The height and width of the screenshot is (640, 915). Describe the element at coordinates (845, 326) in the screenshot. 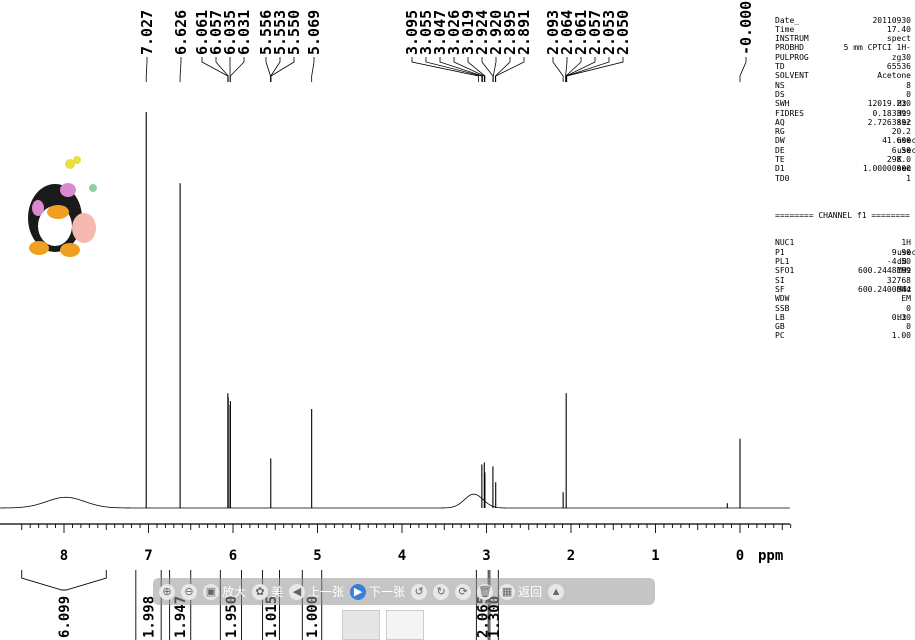

I see `channel-param-row: GB 0` at that location.